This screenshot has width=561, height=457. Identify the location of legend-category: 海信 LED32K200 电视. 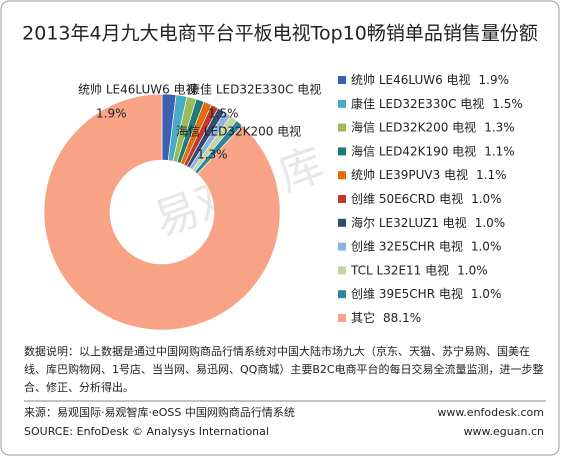
(413, 126).